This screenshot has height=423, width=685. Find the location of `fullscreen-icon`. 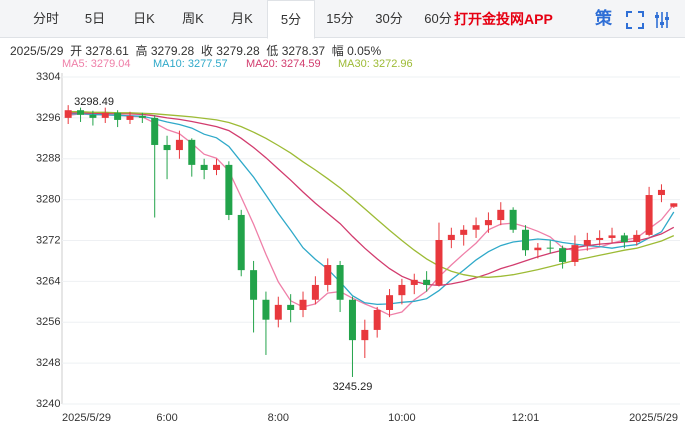

fullscreen-icon is located at coordinates (635, 20).